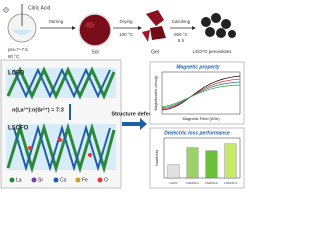  I want to click on lscfo-label: LSCFO, so click(18, 129).